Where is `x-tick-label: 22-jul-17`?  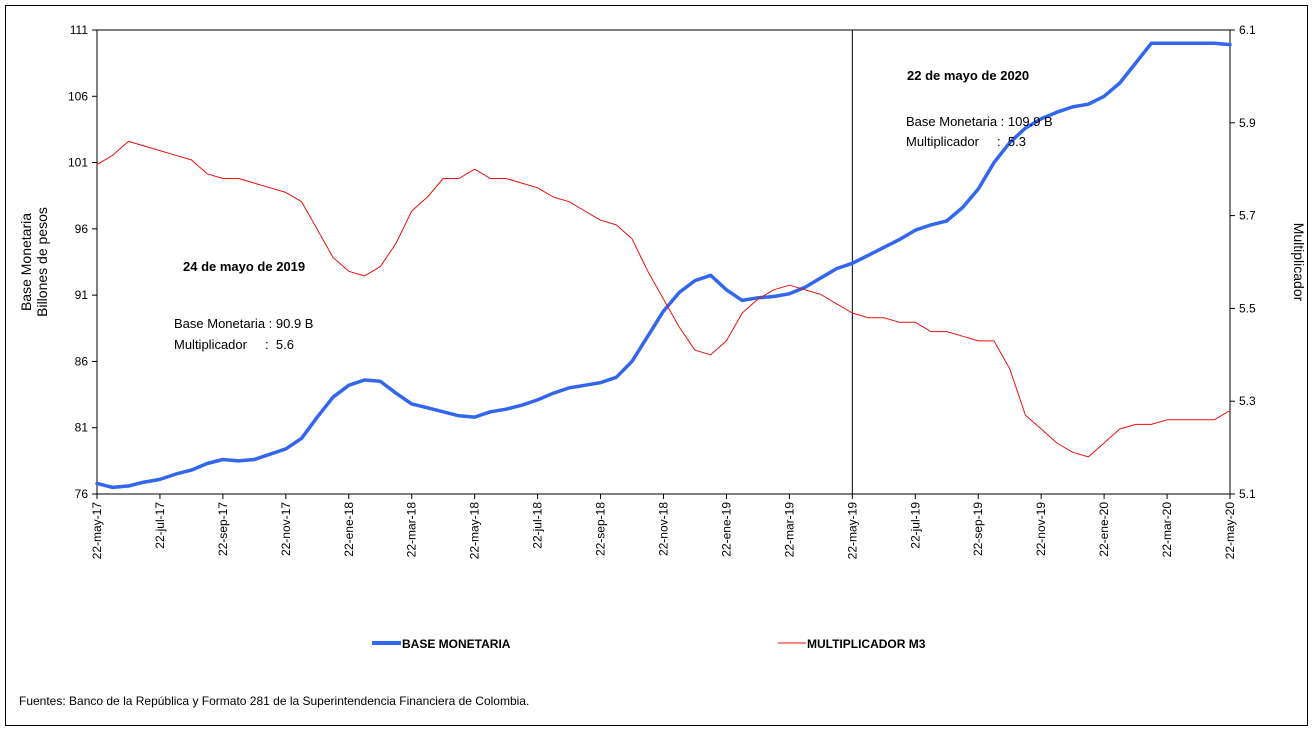 x-tick-label: 22-jul-17 is located at coordinates (160, 525).